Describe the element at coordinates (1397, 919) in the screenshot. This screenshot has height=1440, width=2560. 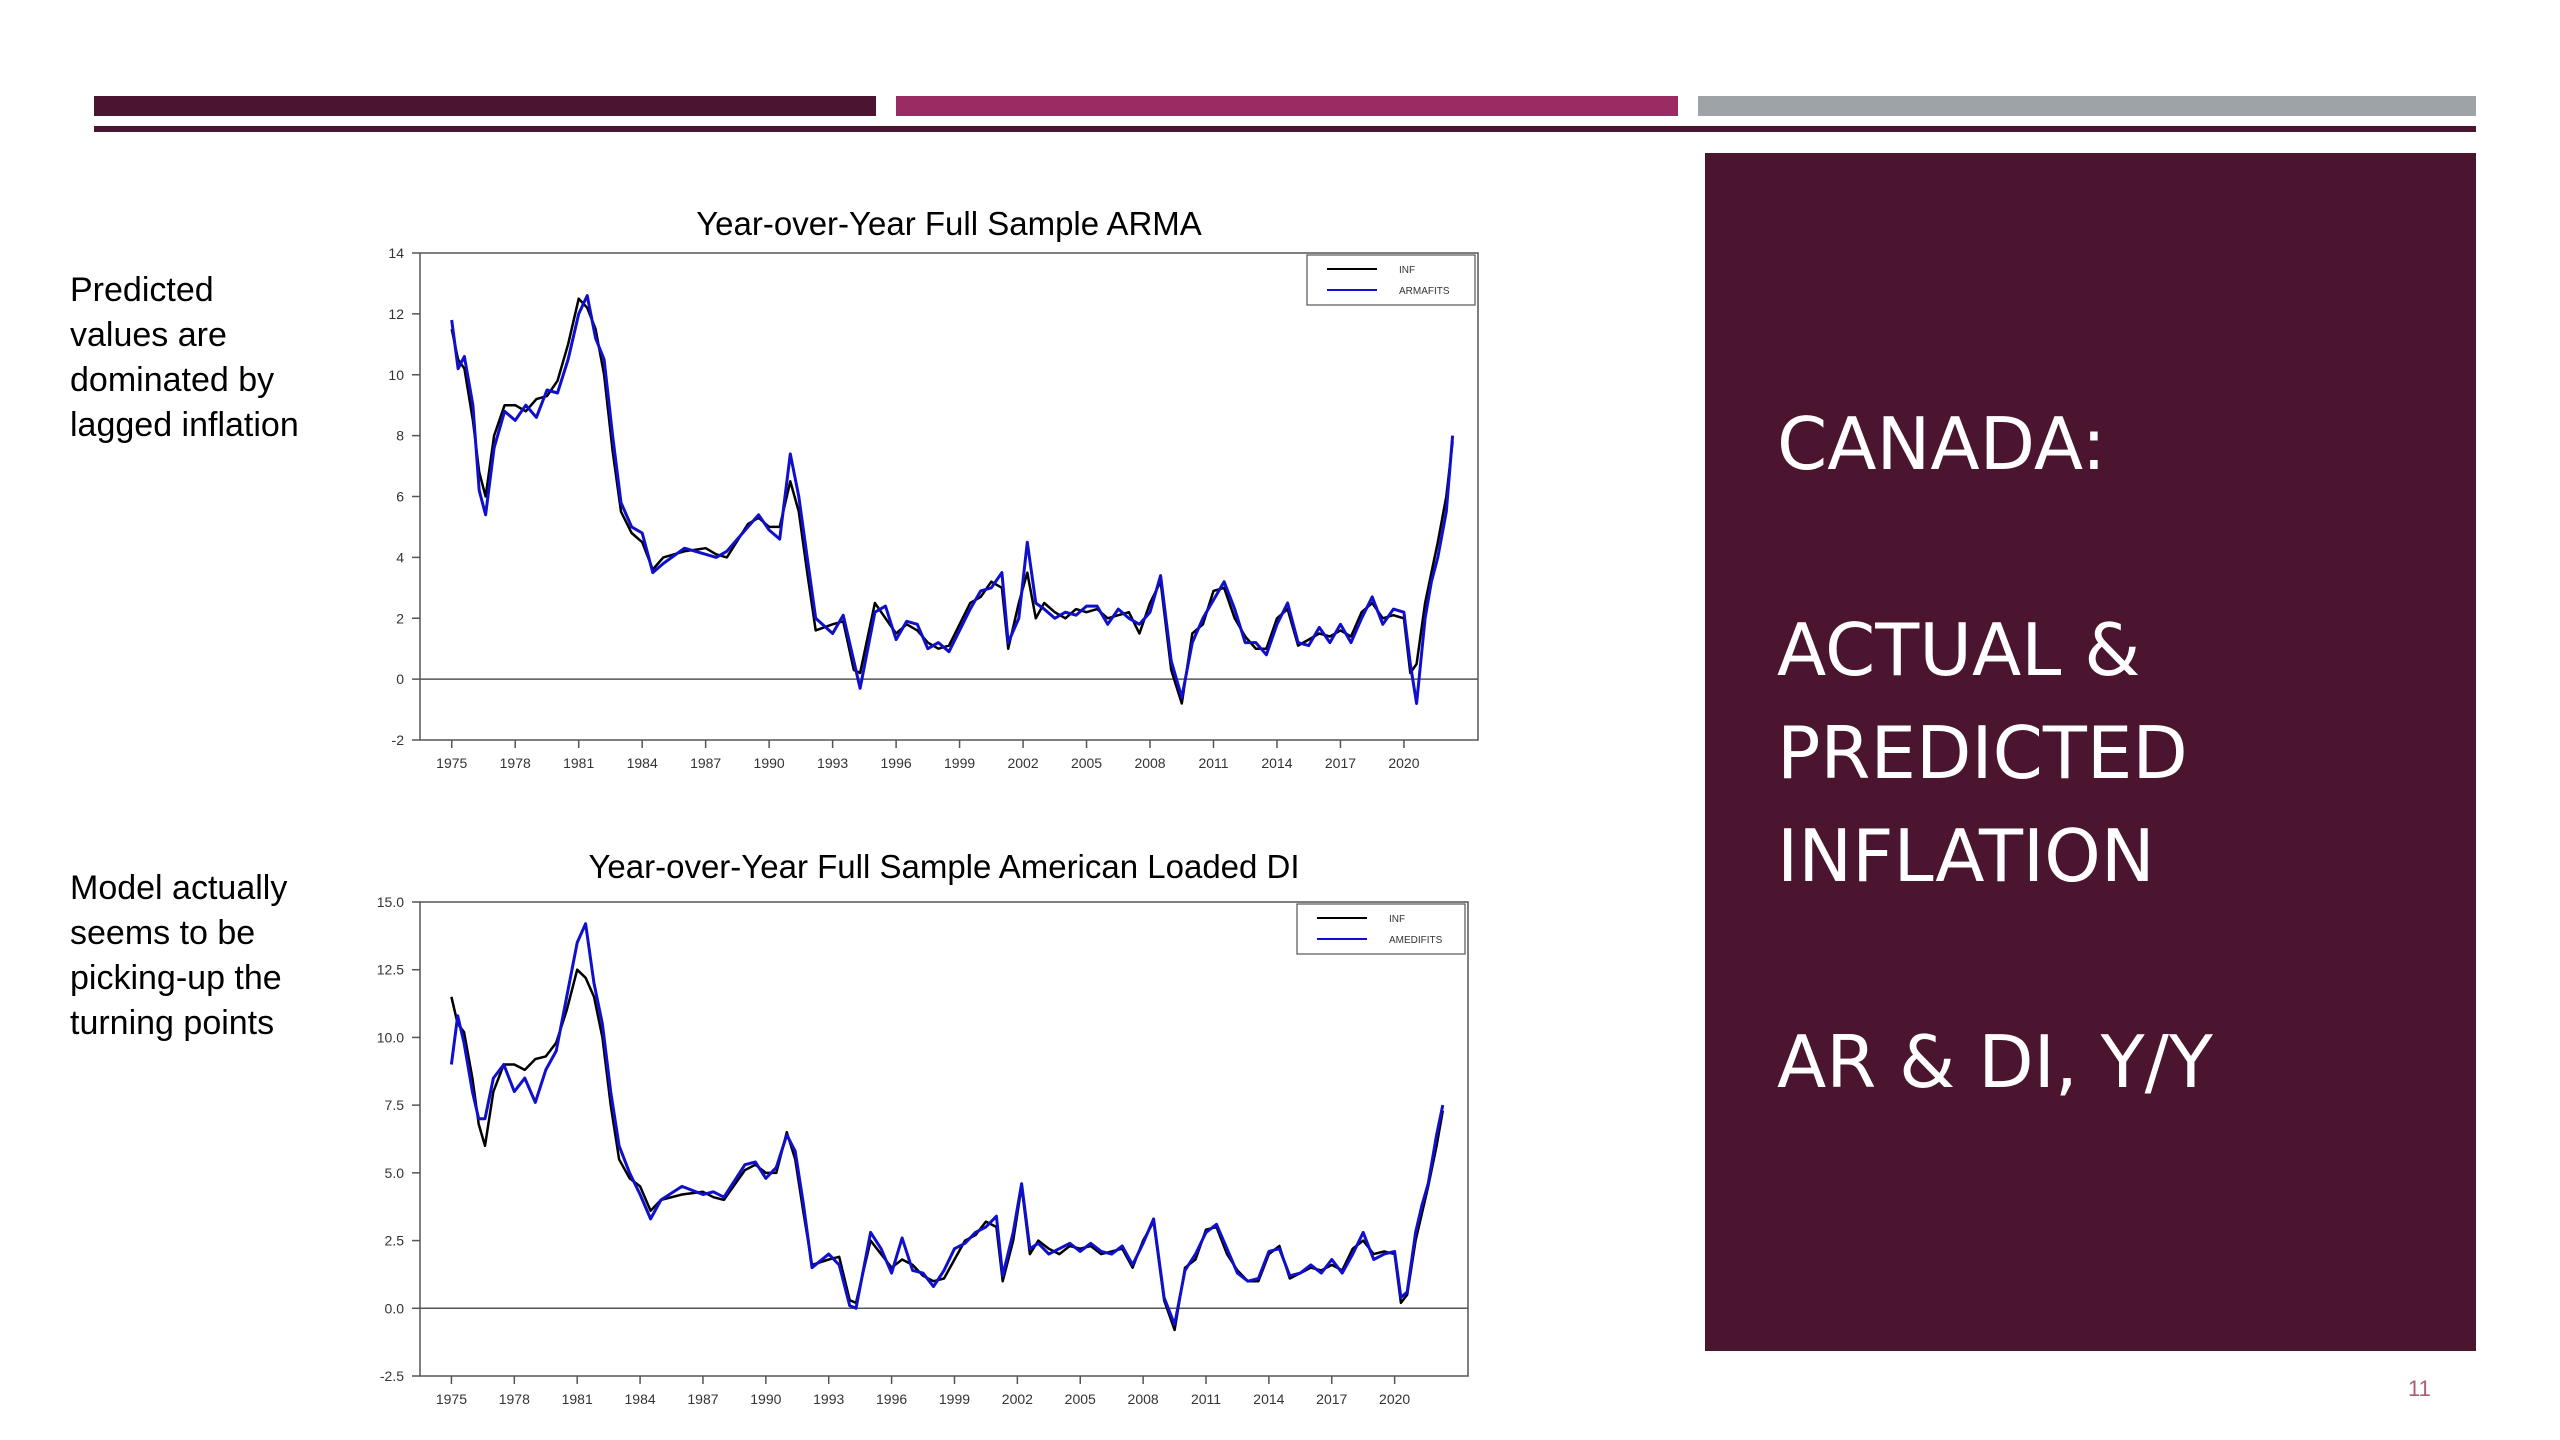
I see `legend-label-bottom: INF` at that location.